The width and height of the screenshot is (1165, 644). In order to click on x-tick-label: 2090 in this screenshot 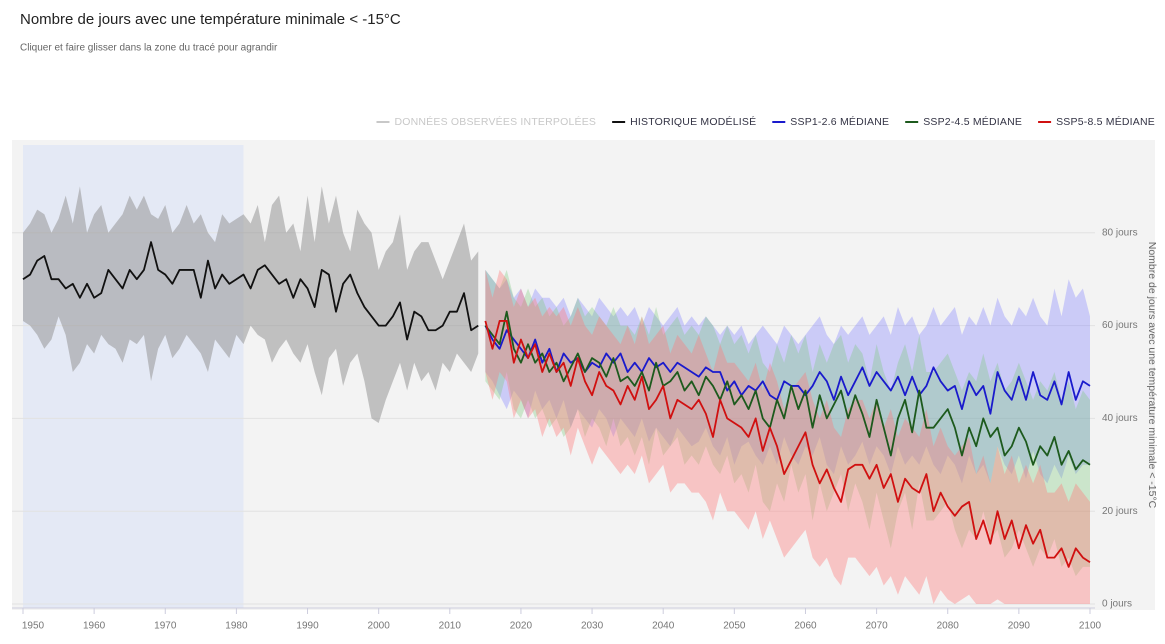, I will do `click(1019, 626)`.